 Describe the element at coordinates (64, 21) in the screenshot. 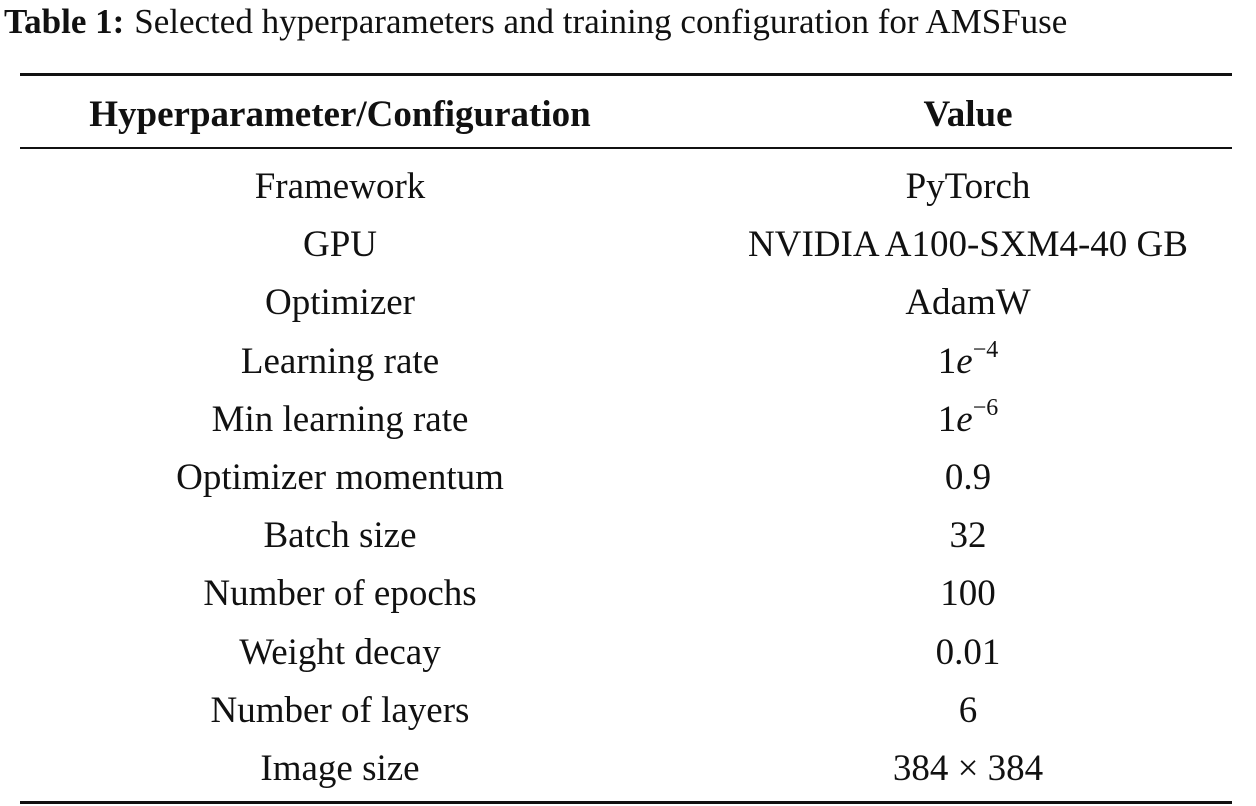

I see `caption-label: Table 1:` at that location.